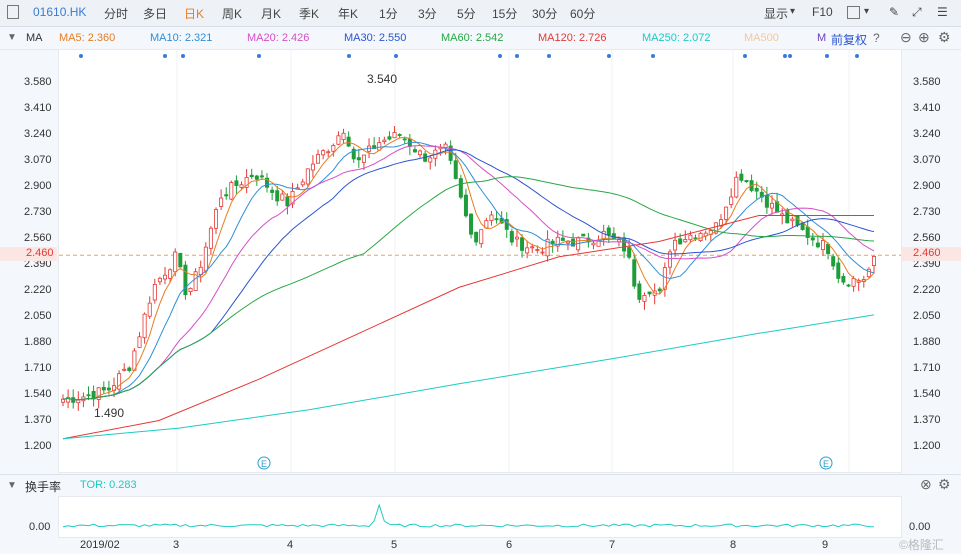  I want to click on ma30-value: MA30: 2.550, so click(375, 38).